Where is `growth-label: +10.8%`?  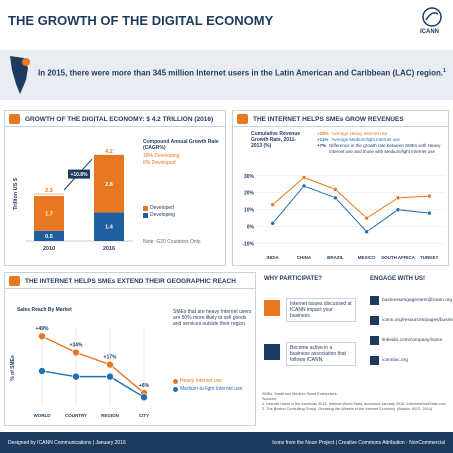 growth-label: +10.8% is located at coordinates (79, 175).